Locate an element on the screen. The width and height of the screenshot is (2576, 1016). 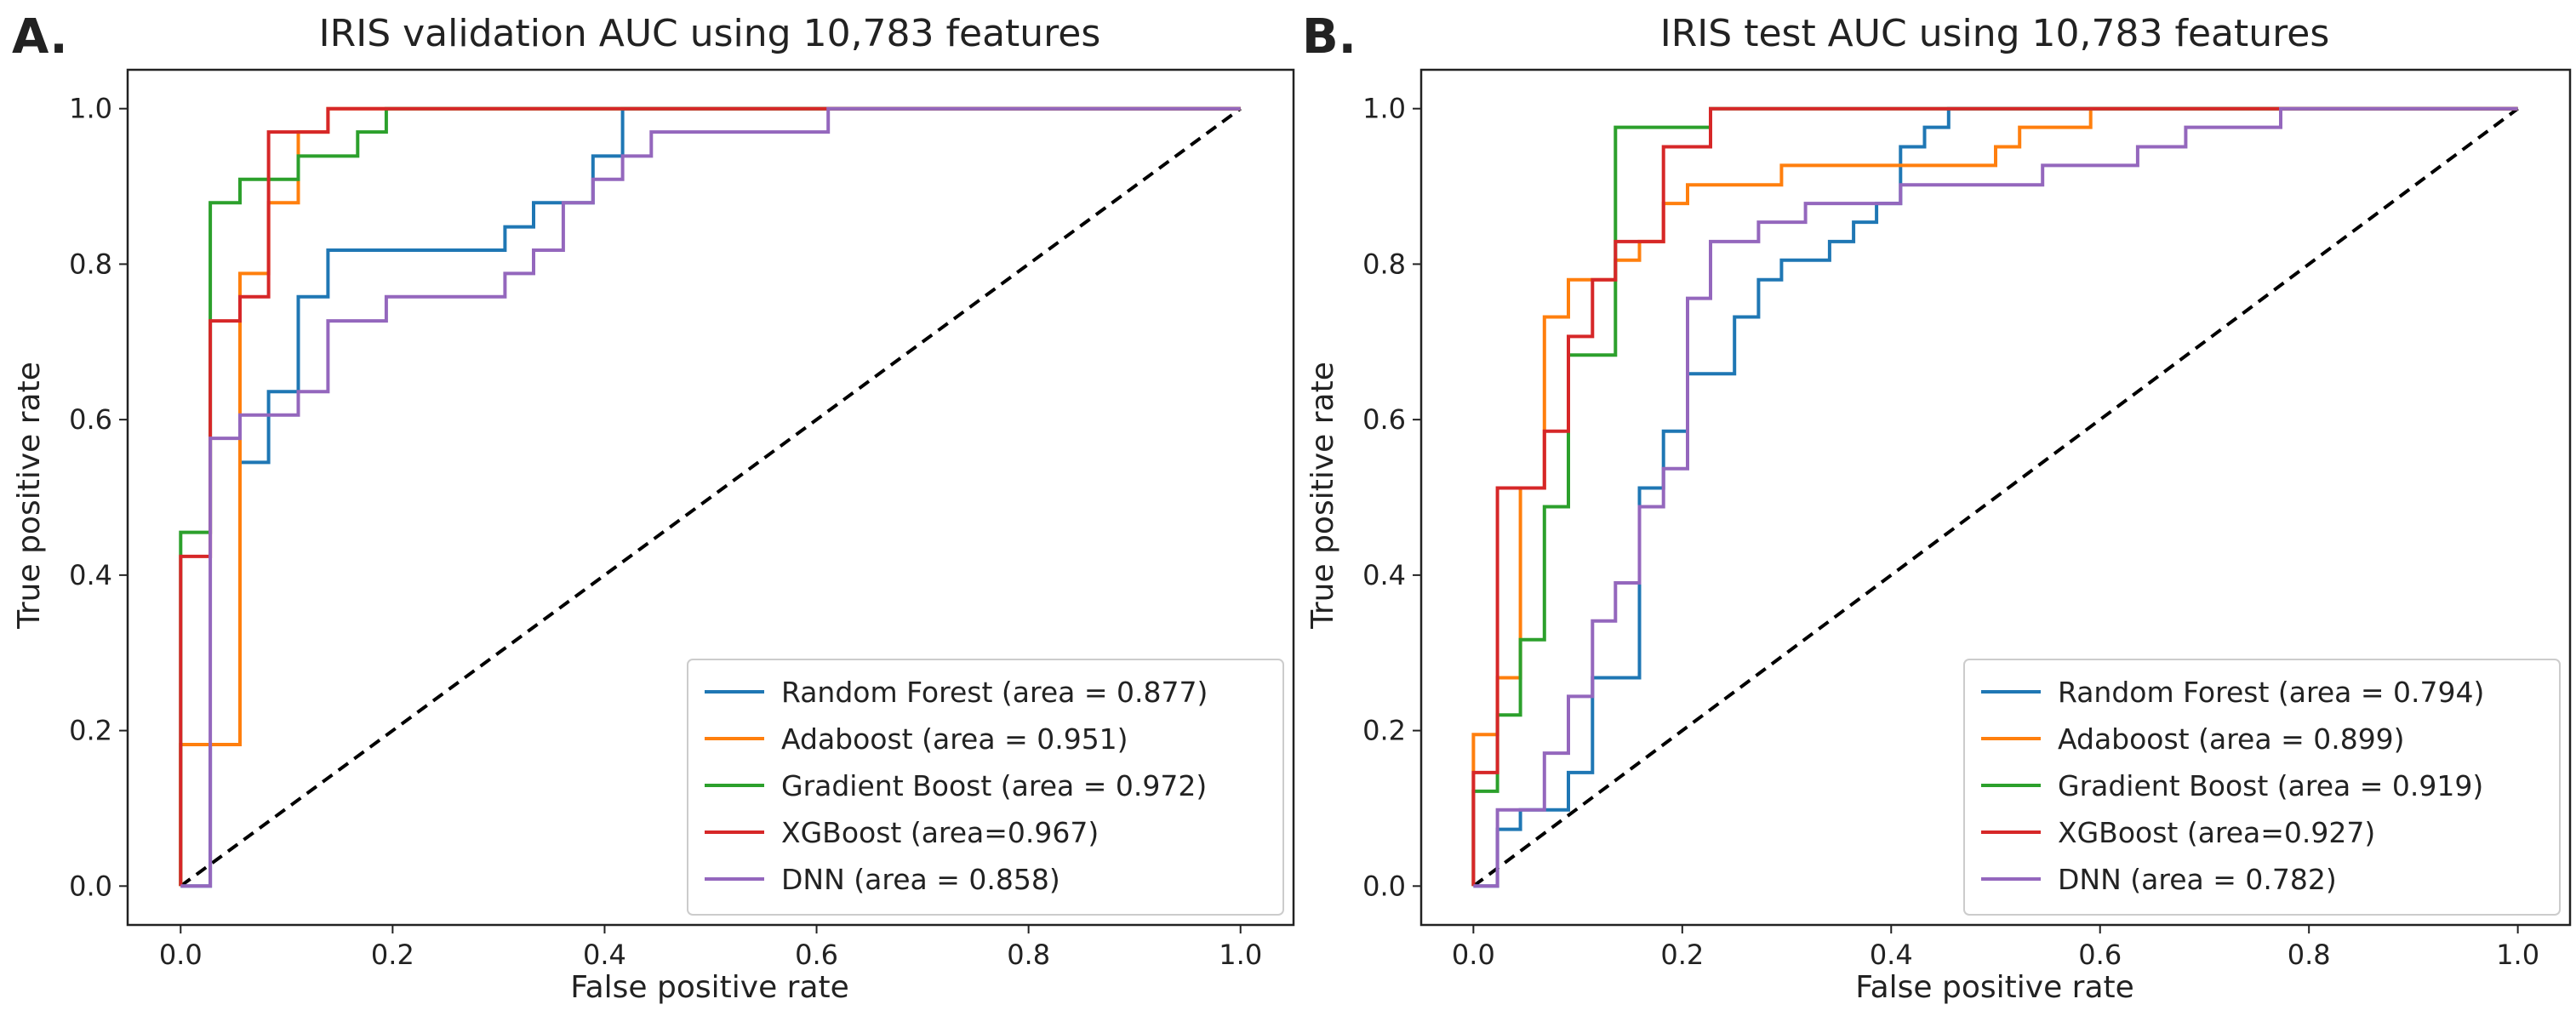
panel-a-xtick-label: 0.2 is located at coordinates (392, 955).